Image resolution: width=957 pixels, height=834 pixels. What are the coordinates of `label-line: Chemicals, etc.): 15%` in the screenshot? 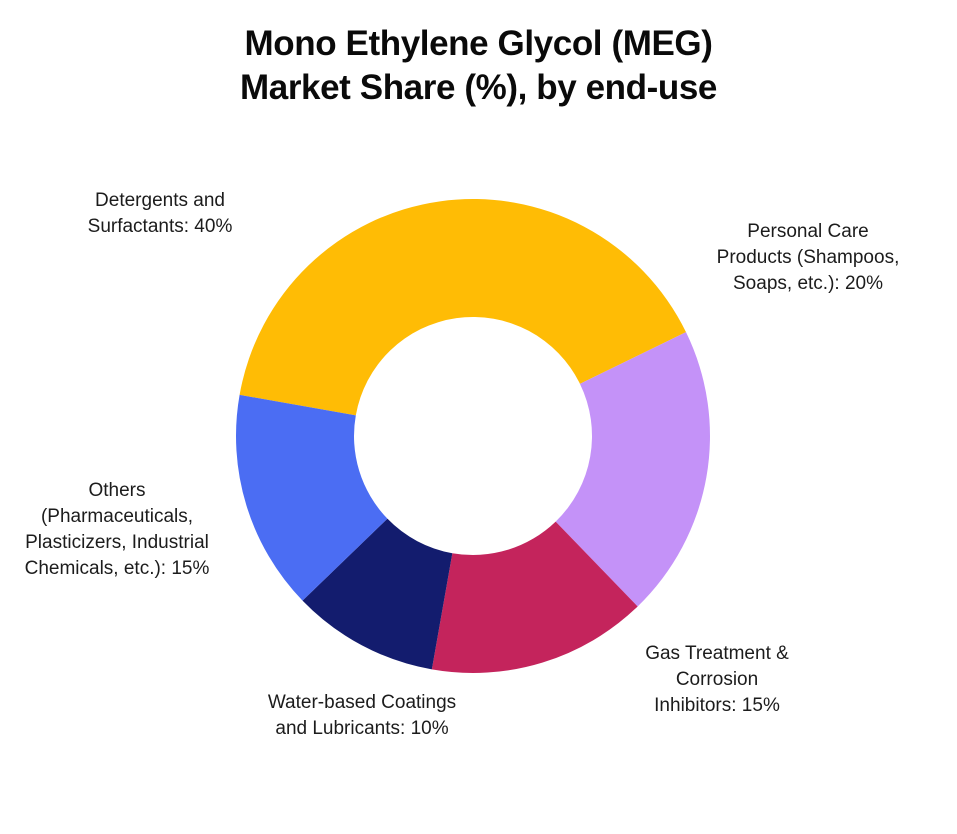 It's located at (117, 568).